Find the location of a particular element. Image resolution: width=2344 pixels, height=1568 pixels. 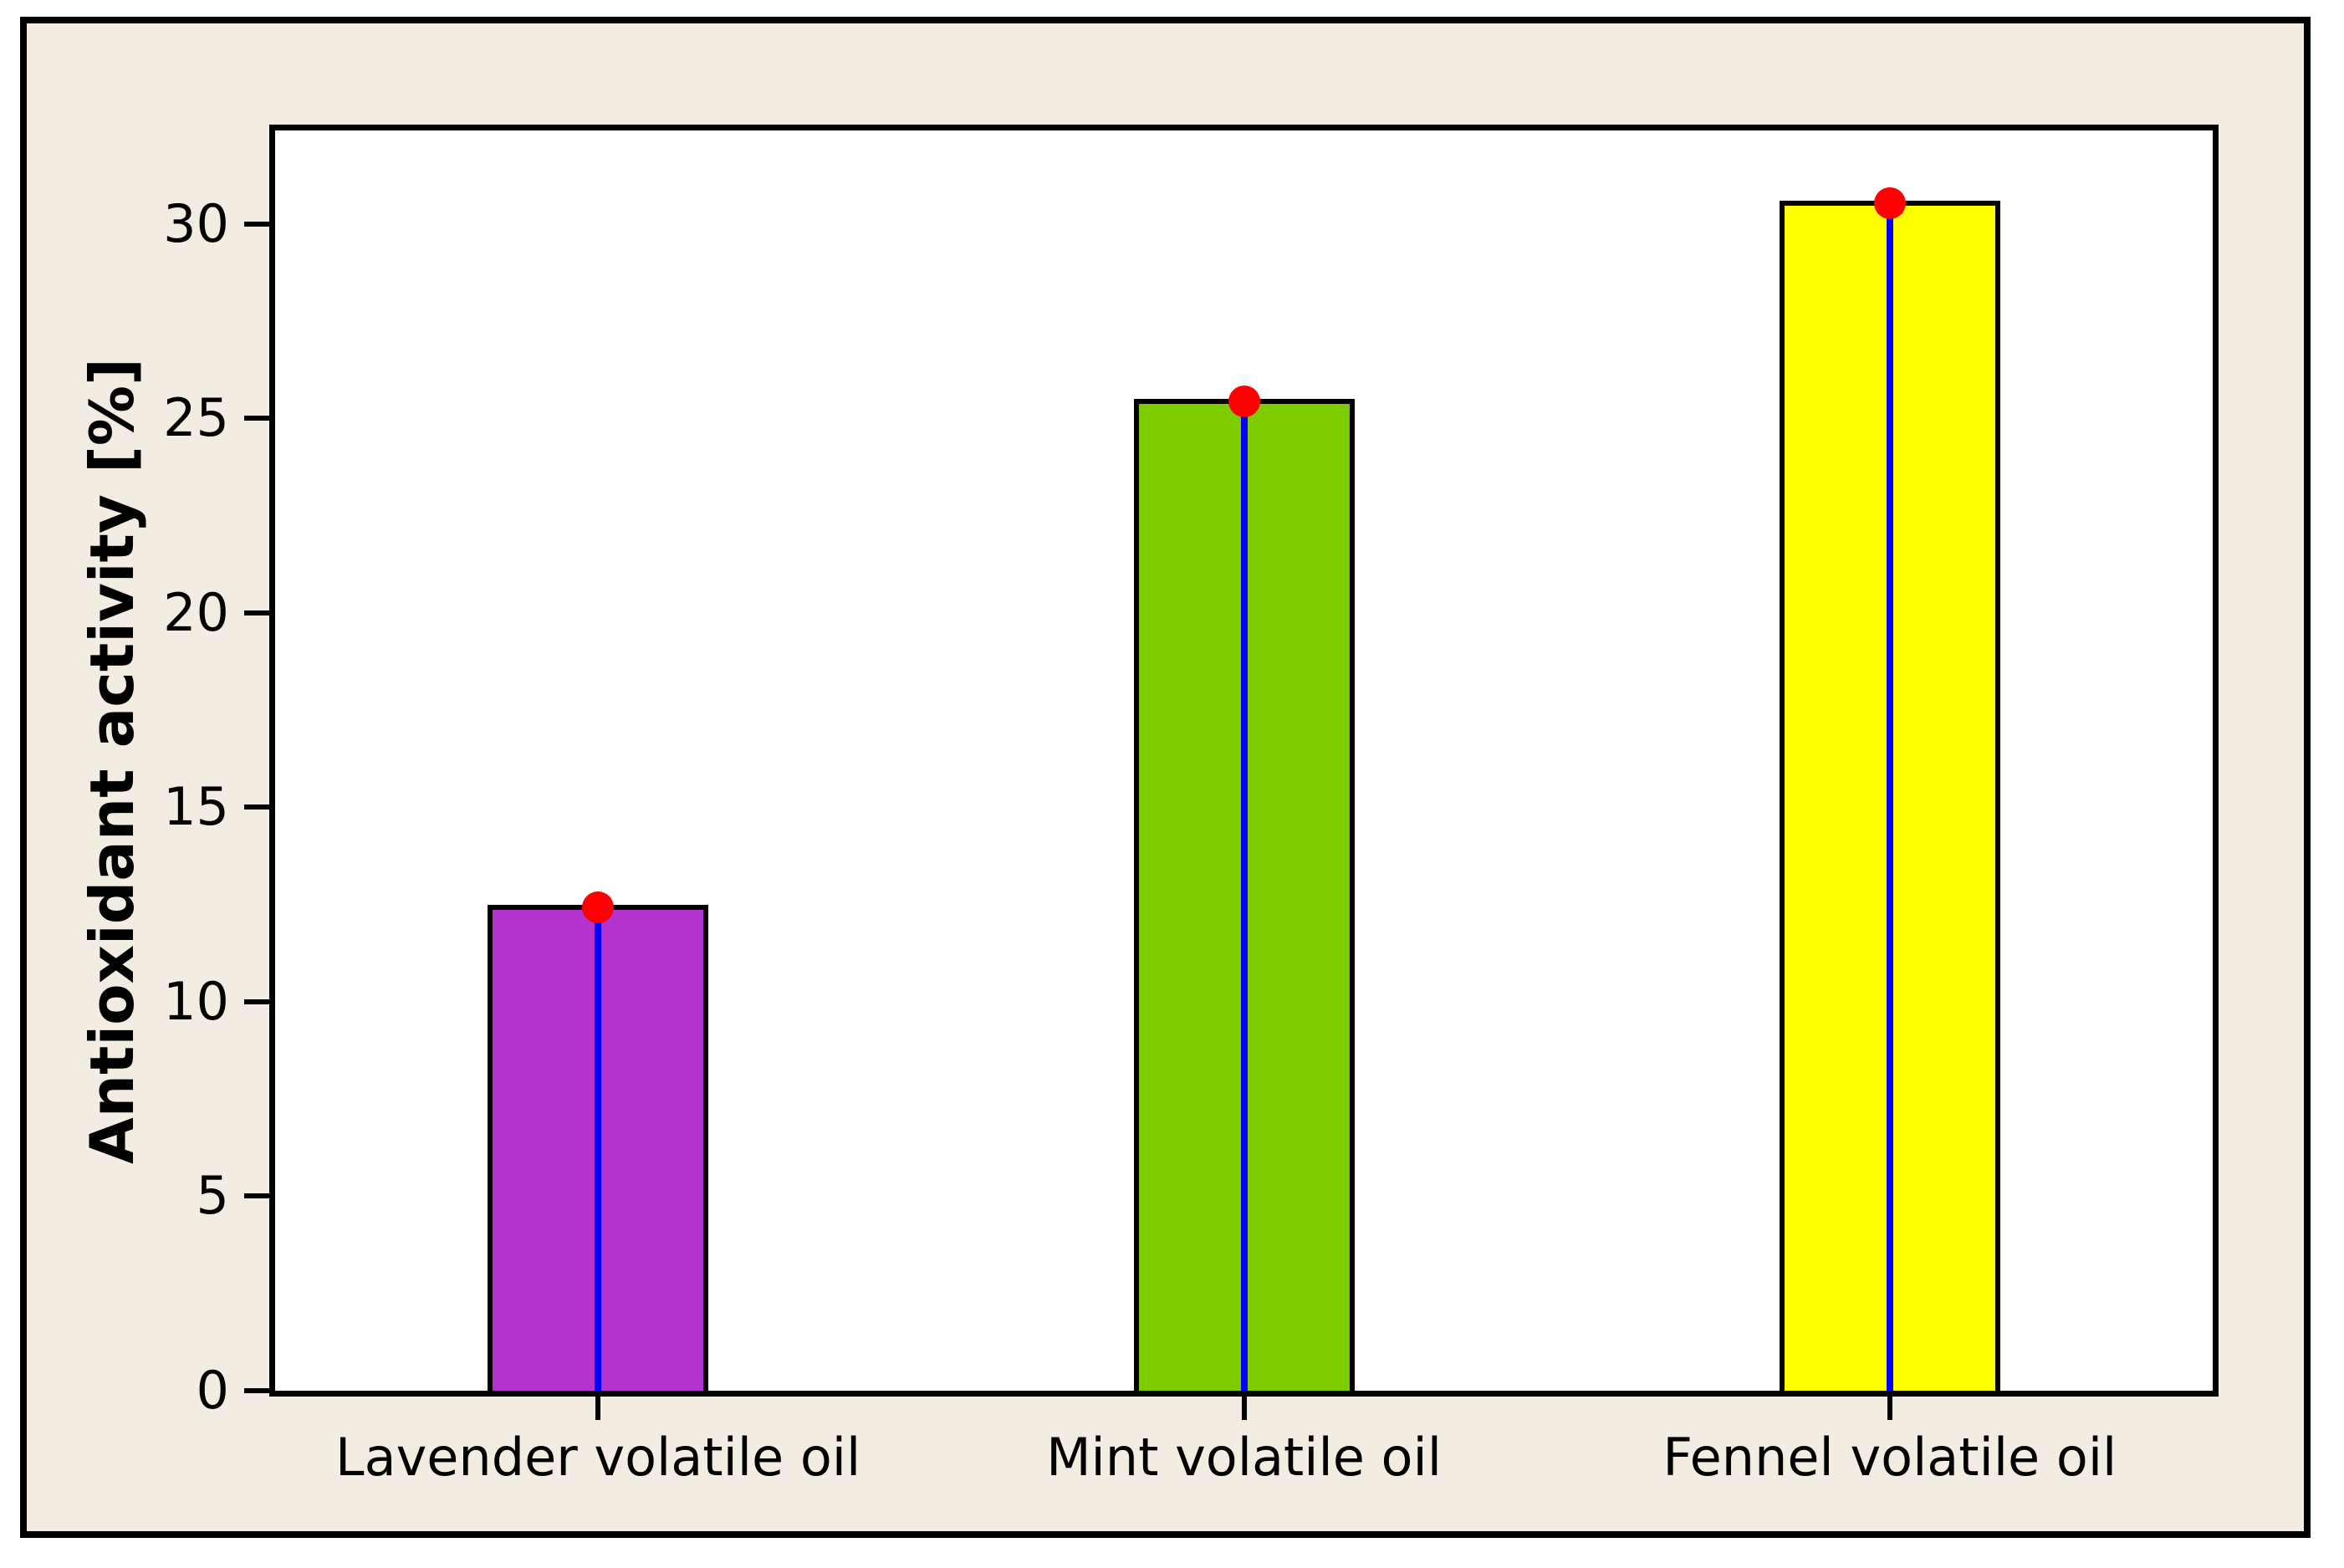

y-axis-tick-label: 10 is located at coordinates (196, 1001).